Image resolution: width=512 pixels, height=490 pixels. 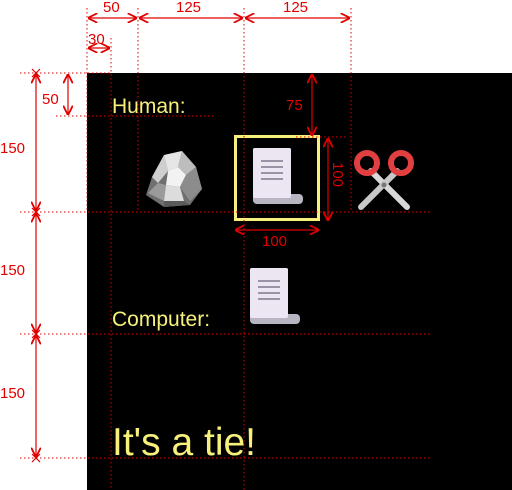 What do you see at coordinates (12, 270) in the screenshot?
I see `dim-row-2: 150` at bounding box center [12, 270].